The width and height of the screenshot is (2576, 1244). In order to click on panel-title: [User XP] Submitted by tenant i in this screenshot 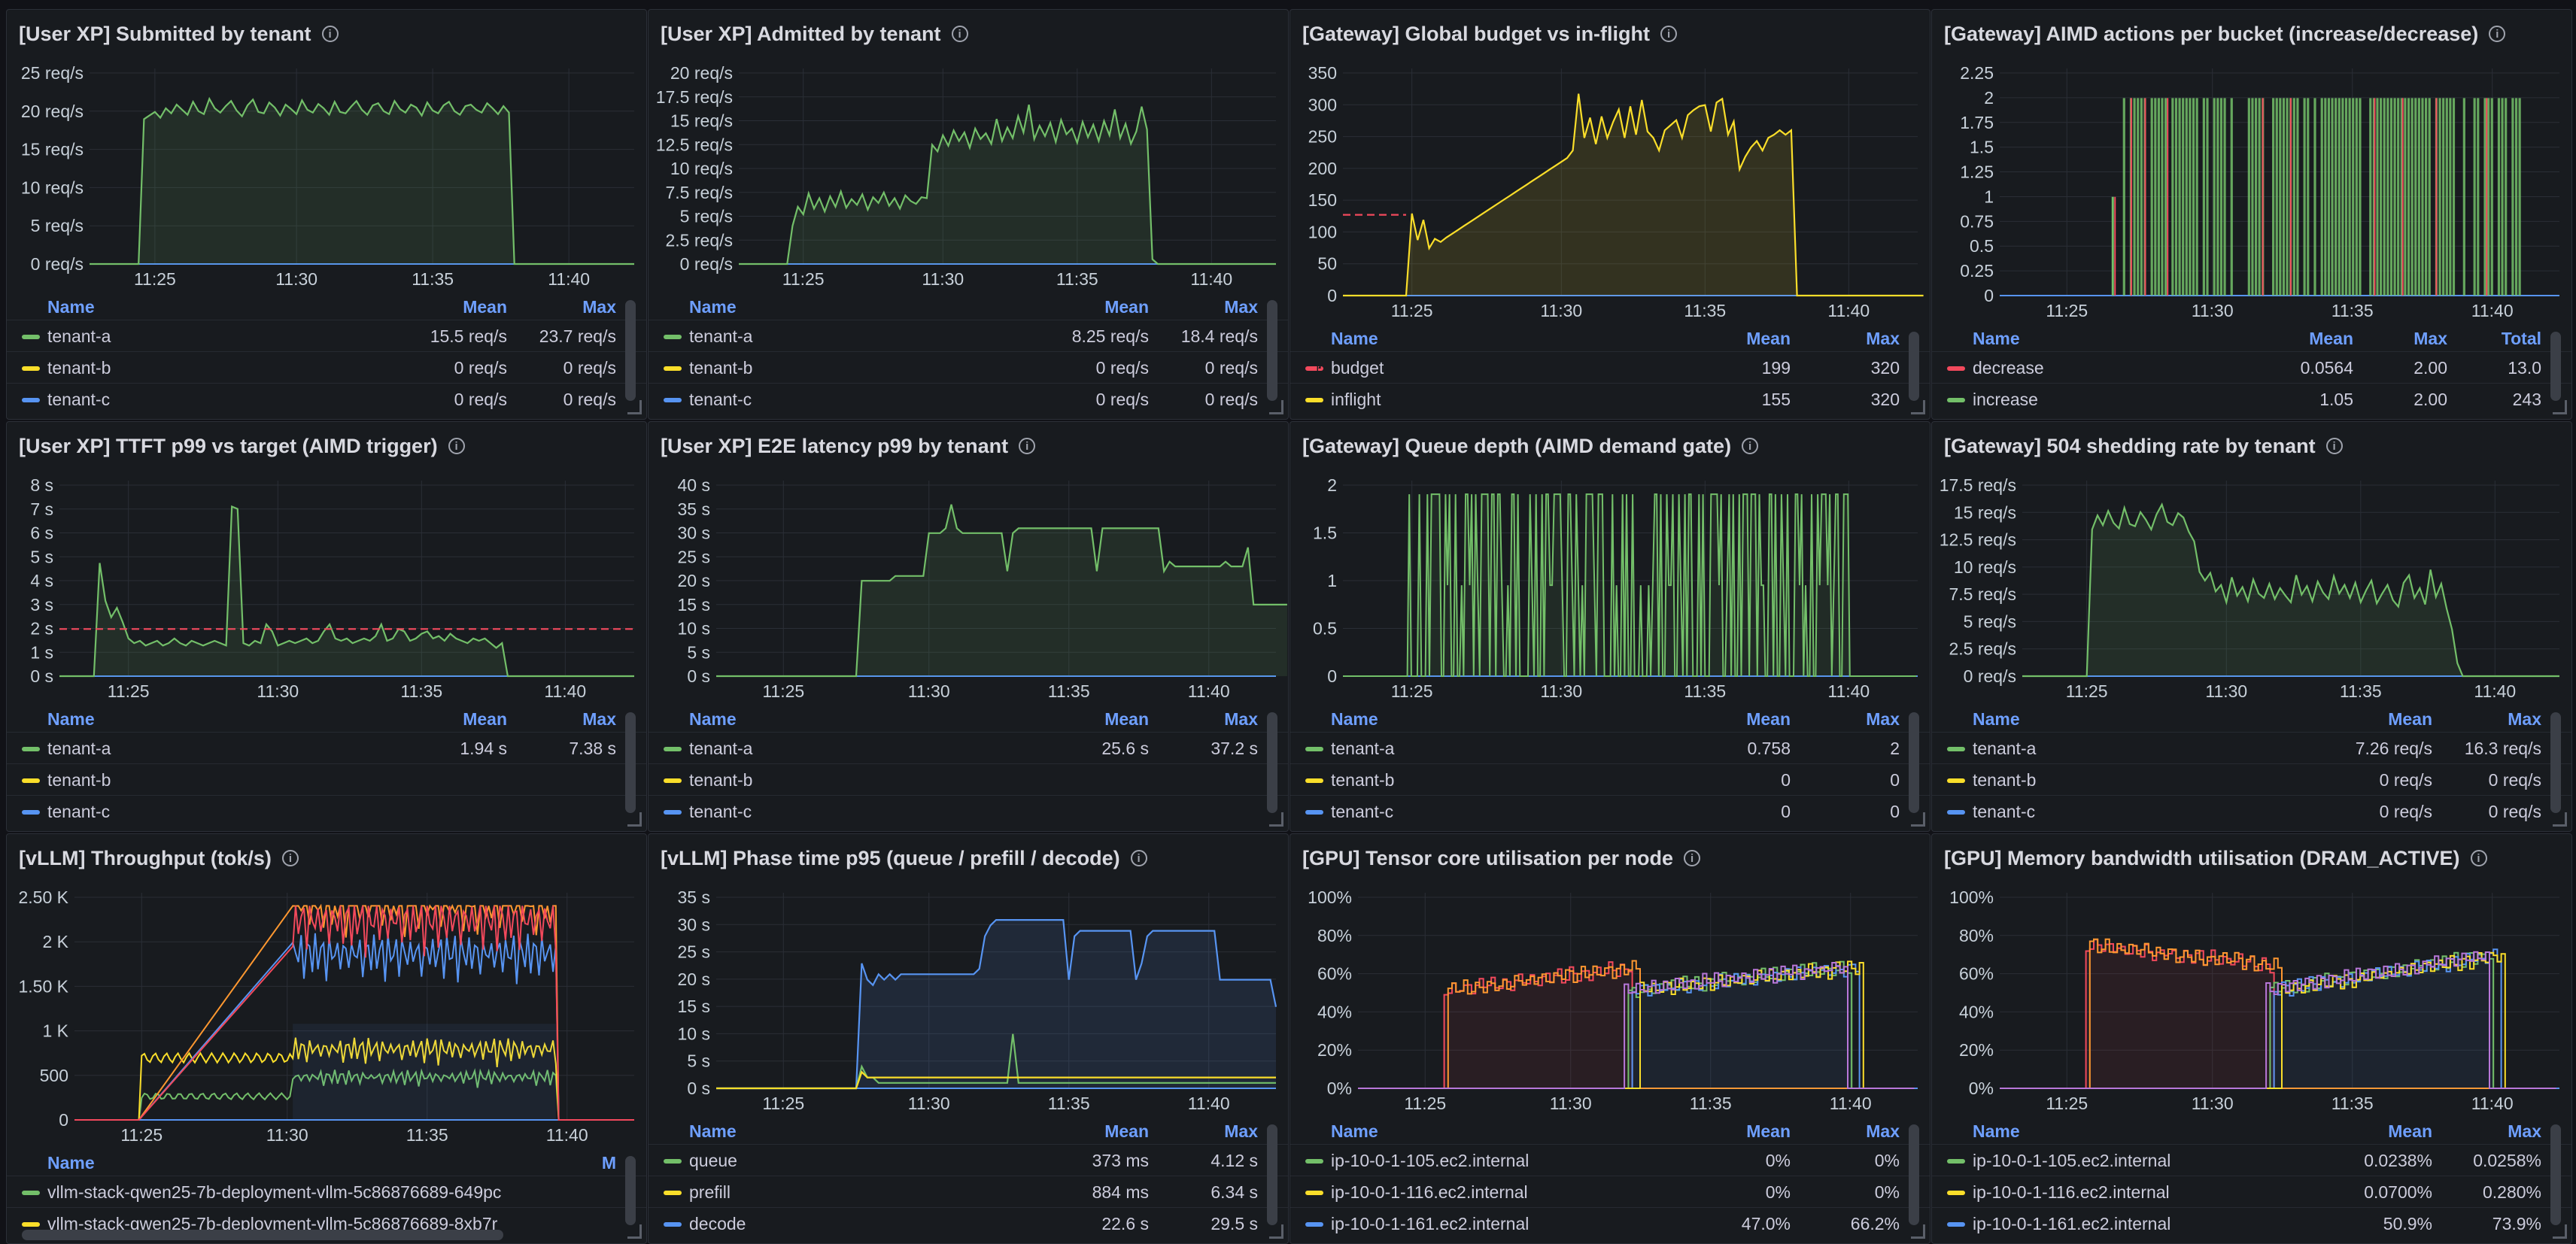, I will do `click(179, 34)`.